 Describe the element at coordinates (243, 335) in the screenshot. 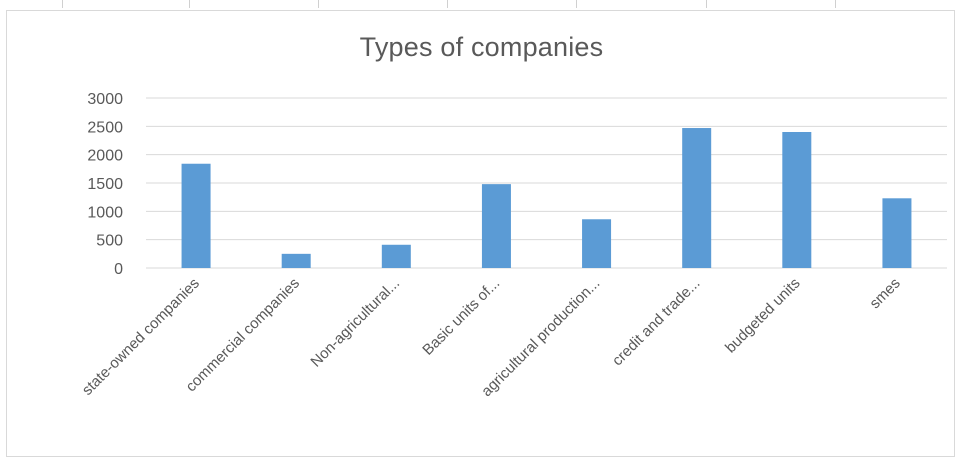

I see `x-tick-label: commercial companies` at that location.